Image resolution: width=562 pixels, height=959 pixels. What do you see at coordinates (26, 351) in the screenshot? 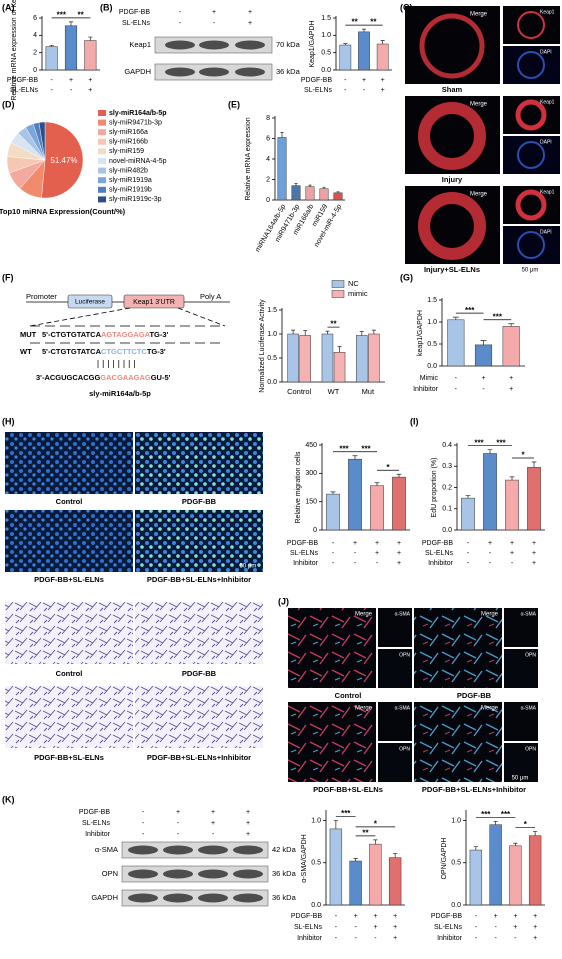
I see `diagram-label: WT` at bounding box center [26, 351].